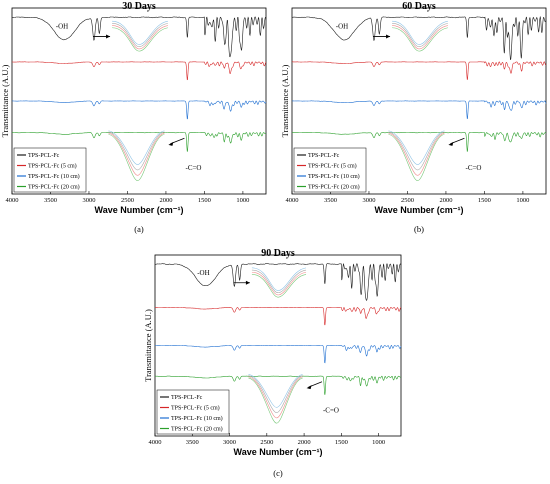 The height and width of the screenshot is (484, 550). Describe the element at coordinates (419, 6) in the screenshot. I see `chart-title: 60 Days` at that location.